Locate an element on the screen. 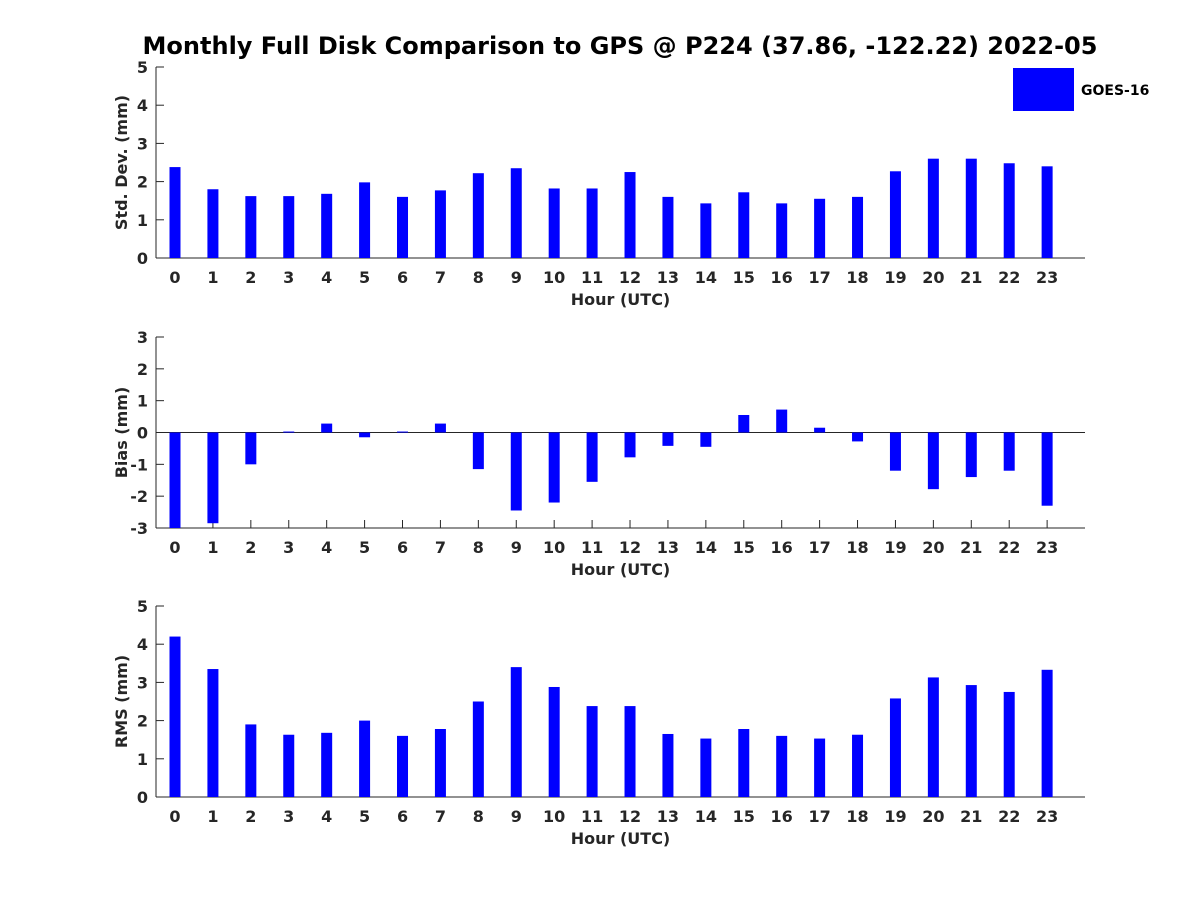 This screenshot has height=900, width=1200. y-tick-label: -2 is located at coordinates (139, 496).